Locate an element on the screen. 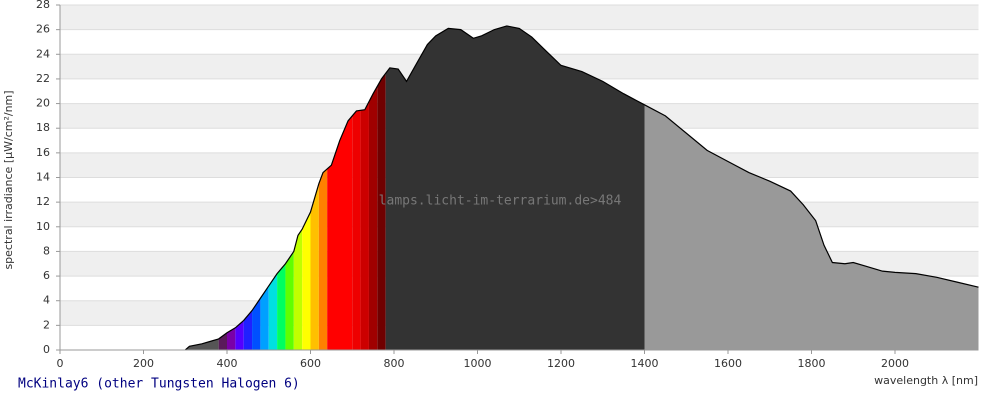  x-tick-label: 800 is located at coordinates (394, 363).